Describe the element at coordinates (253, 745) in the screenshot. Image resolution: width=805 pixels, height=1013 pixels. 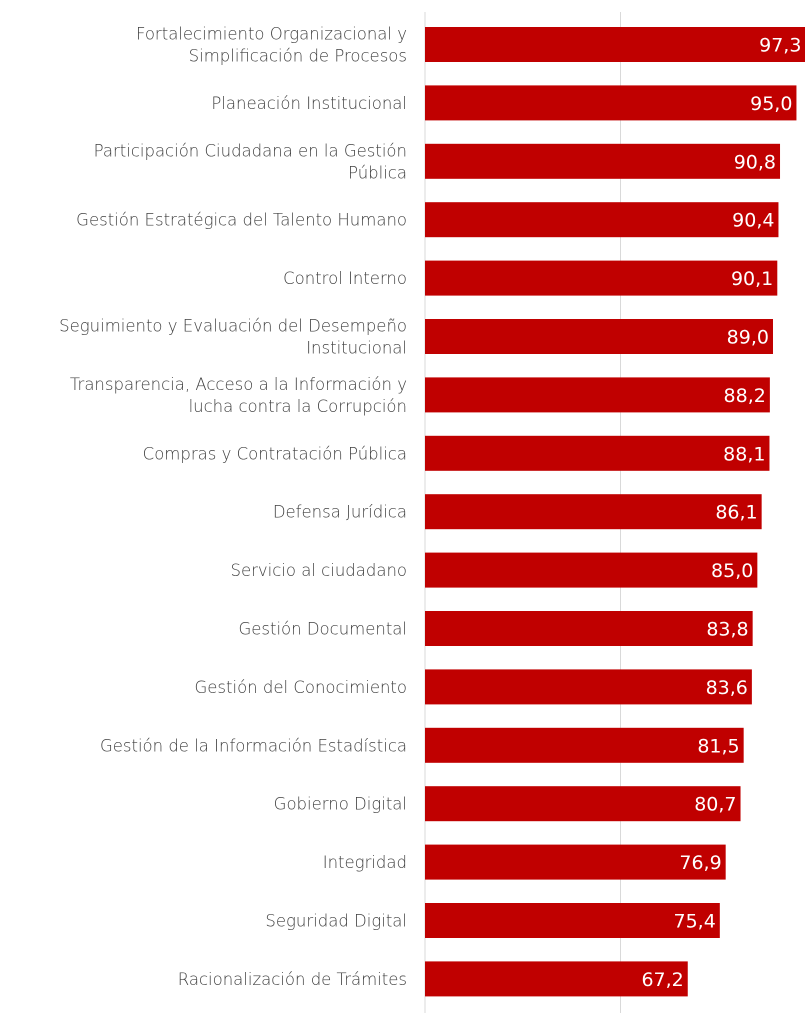
I see `category-label: Gestión de la Información Estadística` at that location.